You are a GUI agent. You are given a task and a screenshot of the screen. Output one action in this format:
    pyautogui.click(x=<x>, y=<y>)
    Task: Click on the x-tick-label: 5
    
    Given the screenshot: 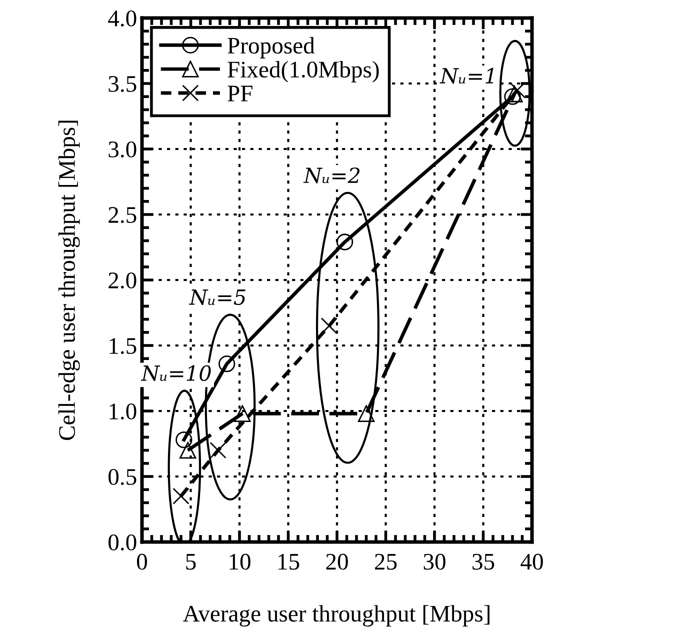 What is the action you would take?
    pyautogui.click(x=191, y=562)
    